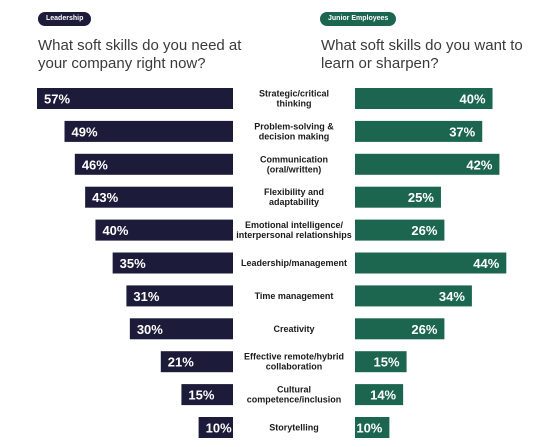  I want to click on leadership-value-label: 15%, so click(201, 395).